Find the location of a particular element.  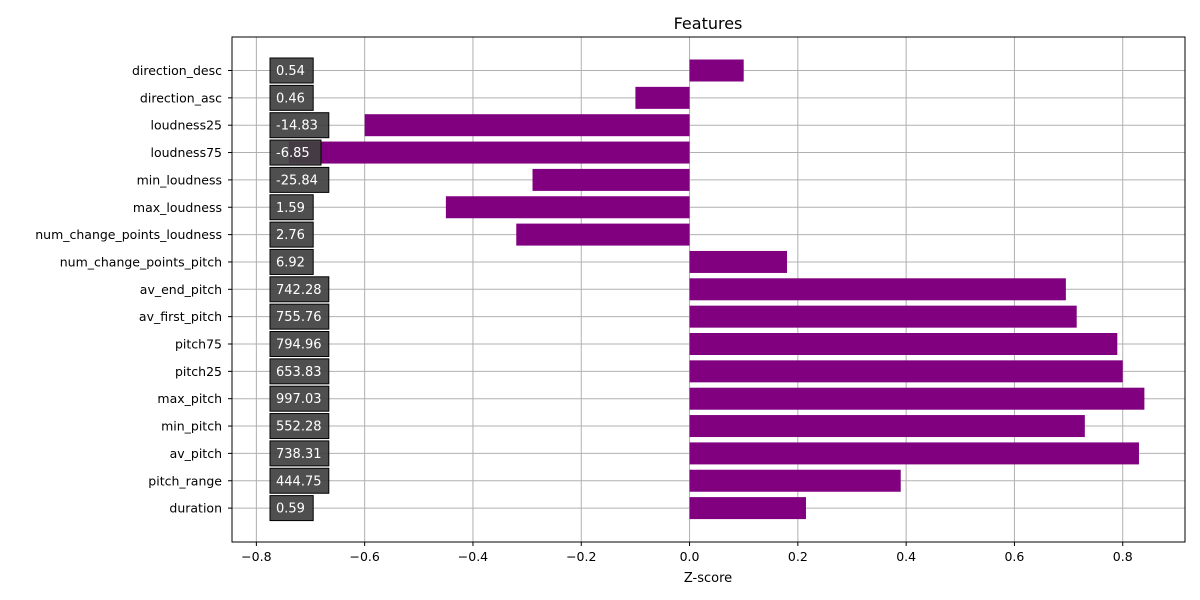

value-label: 0.54 is located at coordinates (290, 71).